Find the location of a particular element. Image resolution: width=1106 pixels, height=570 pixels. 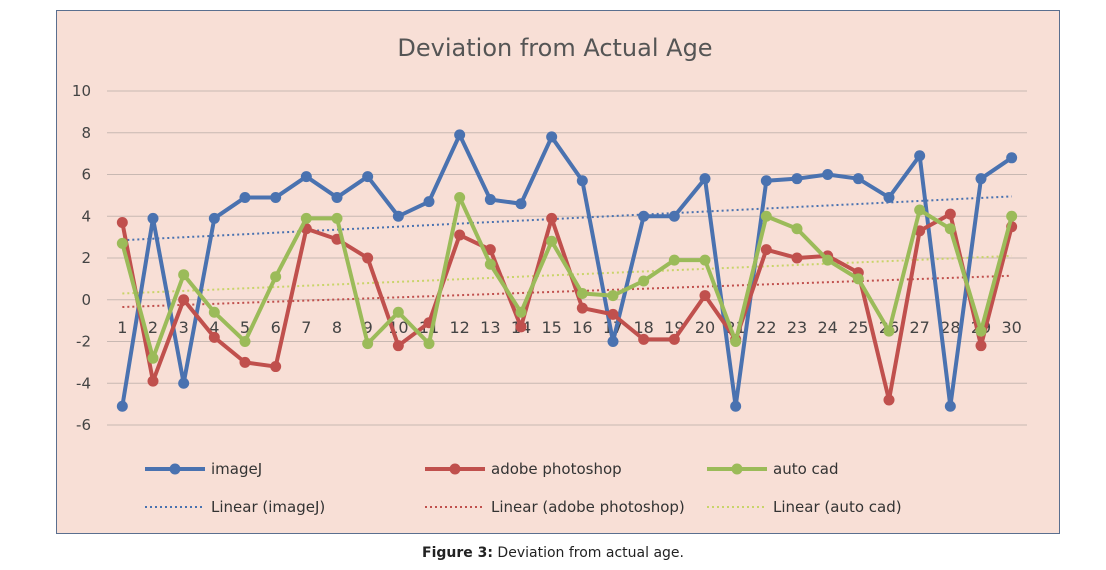

x-tick-label: 13 is located at coordinates (490, 327).